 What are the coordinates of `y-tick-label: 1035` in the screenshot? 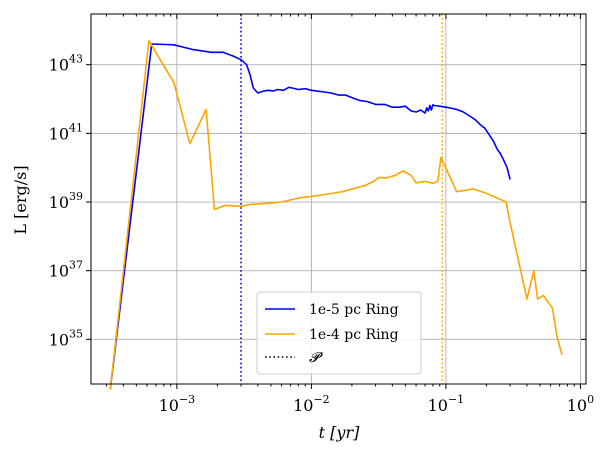 It's located at (66, 338).